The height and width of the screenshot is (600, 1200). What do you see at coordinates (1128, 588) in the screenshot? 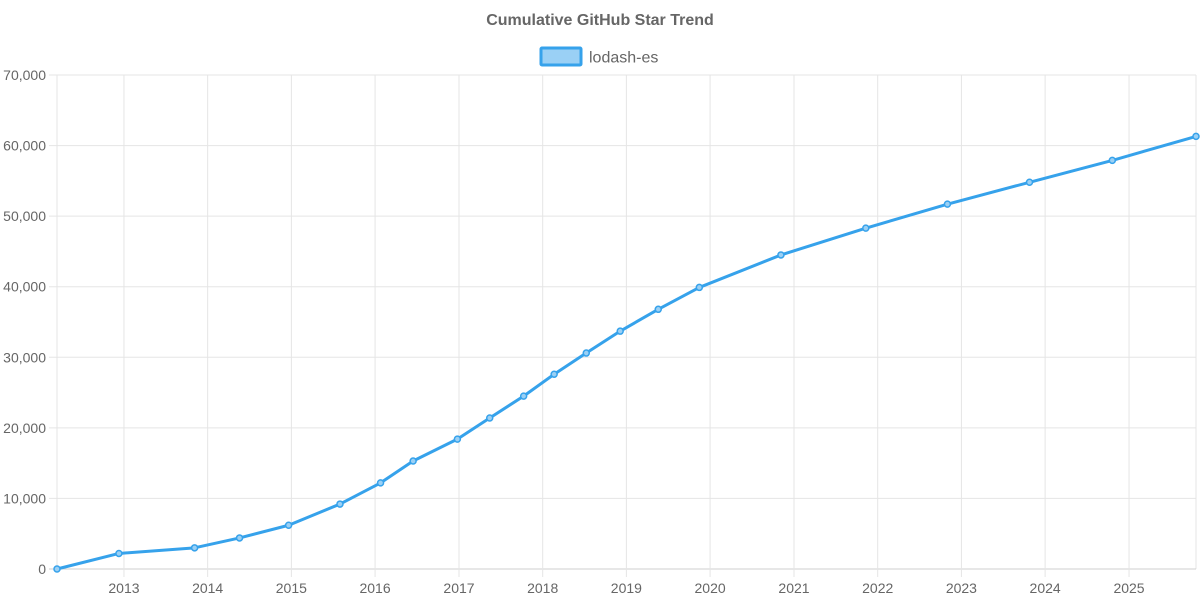
I see `x-tick-label: 2025` at bounding box center [1128, 588].